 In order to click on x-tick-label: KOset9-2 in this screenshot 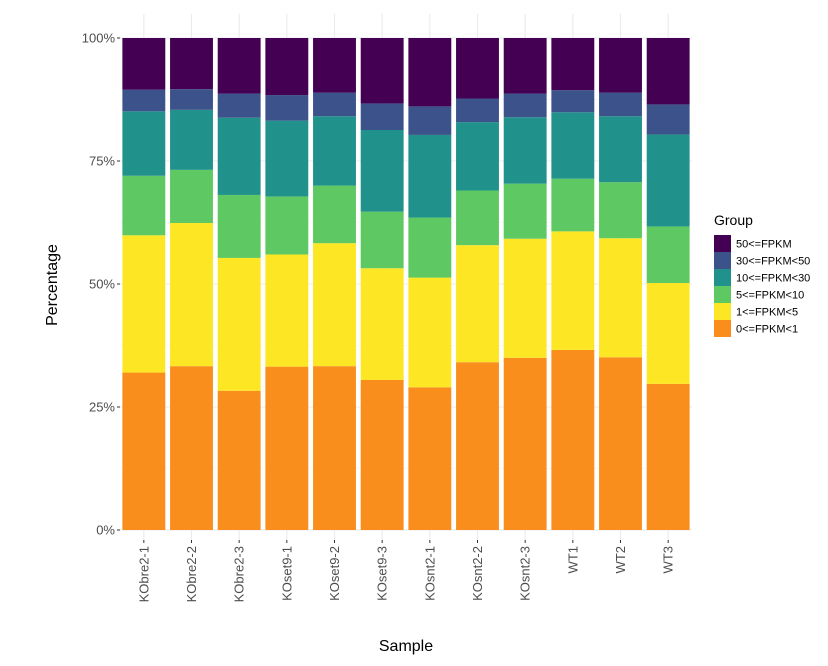, I will do `click(334, 573)`.